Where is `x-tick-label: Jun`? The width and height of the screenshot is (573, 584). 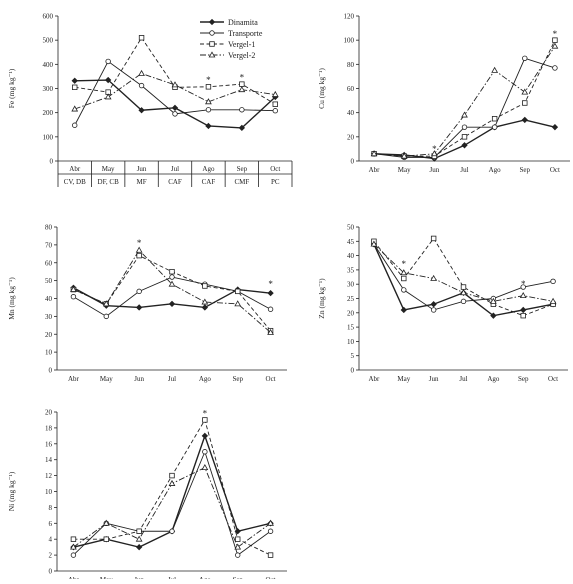
x-tick-label: Jun is located at coordinates (139, 379).